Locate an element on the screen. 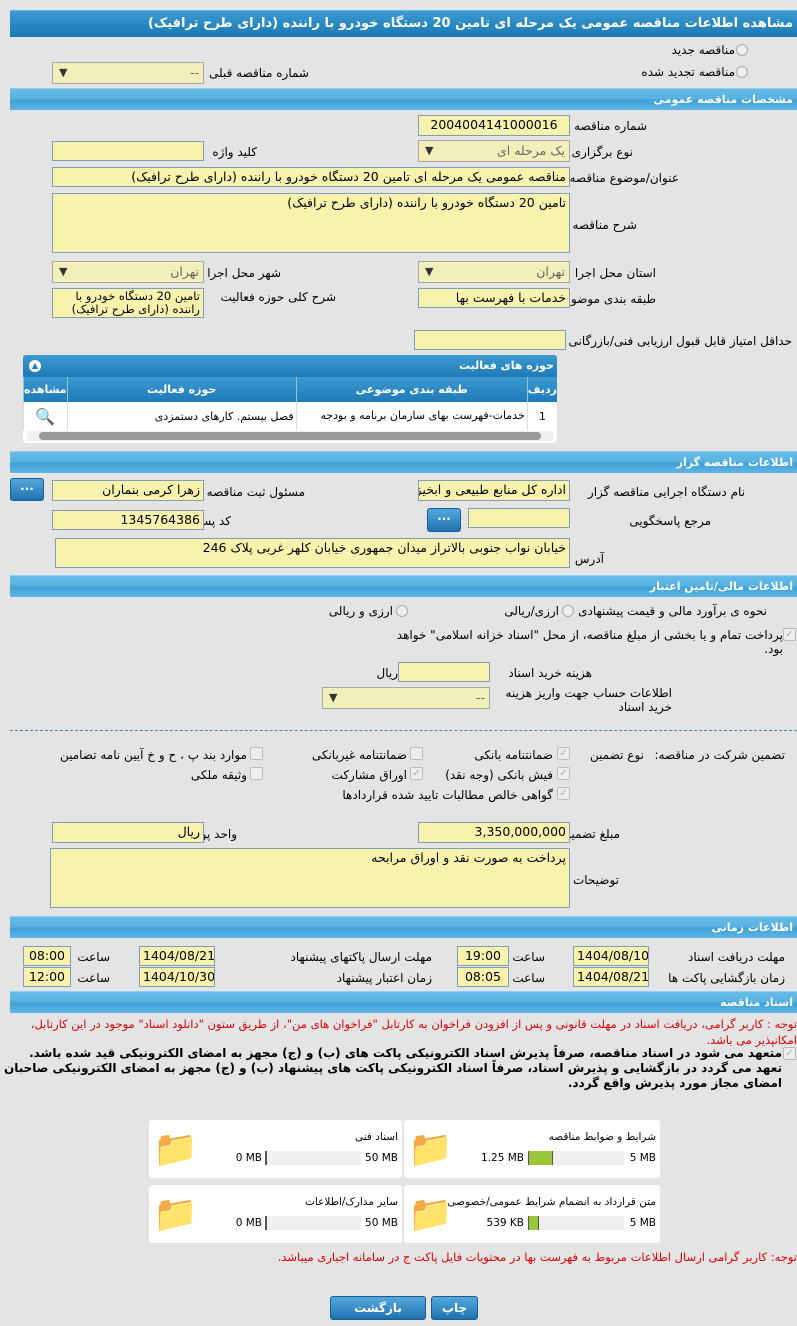  notes-label: توضیحات is located at coordinates (595, 880).